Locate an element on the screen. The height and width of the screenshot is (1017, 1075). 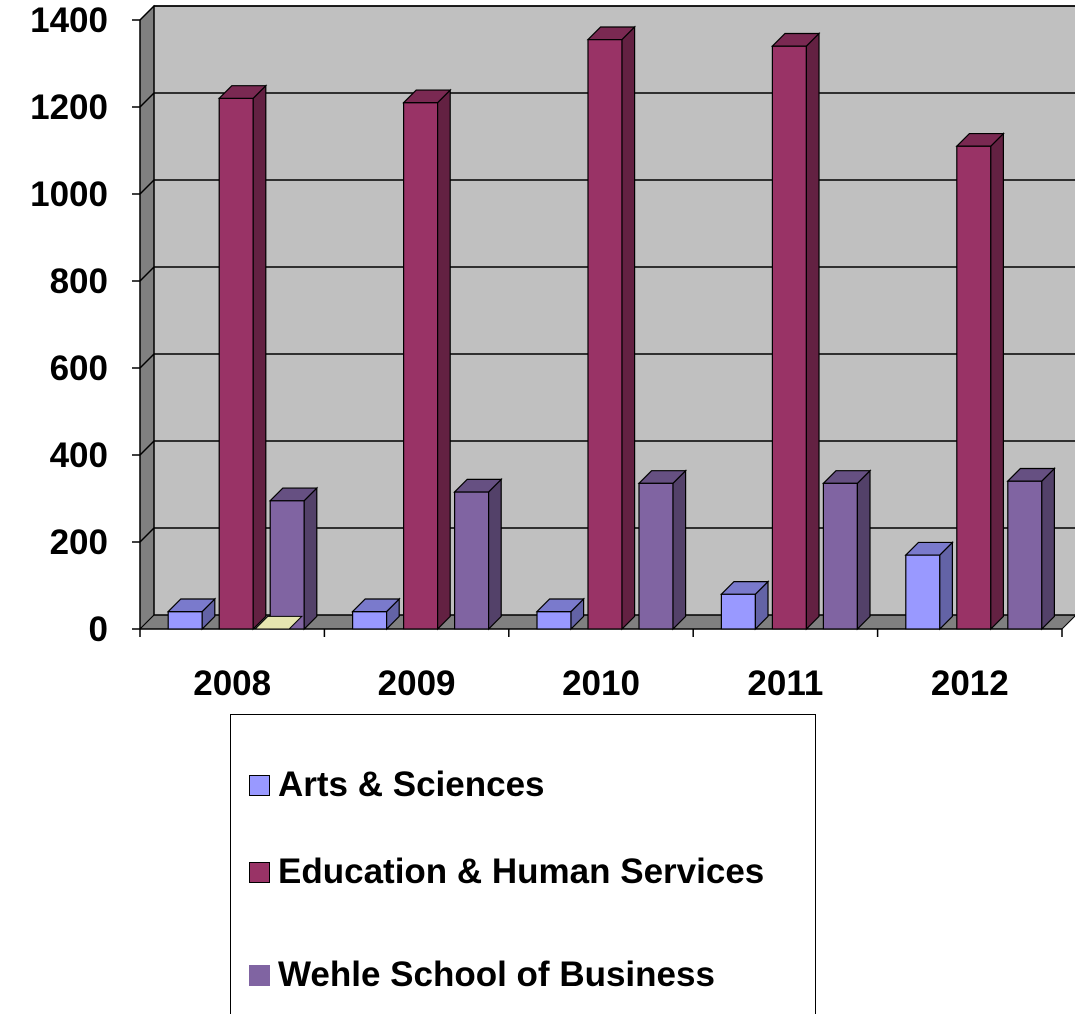
bar-2008-arts-sciences-top is located at coordinates (191, 605).